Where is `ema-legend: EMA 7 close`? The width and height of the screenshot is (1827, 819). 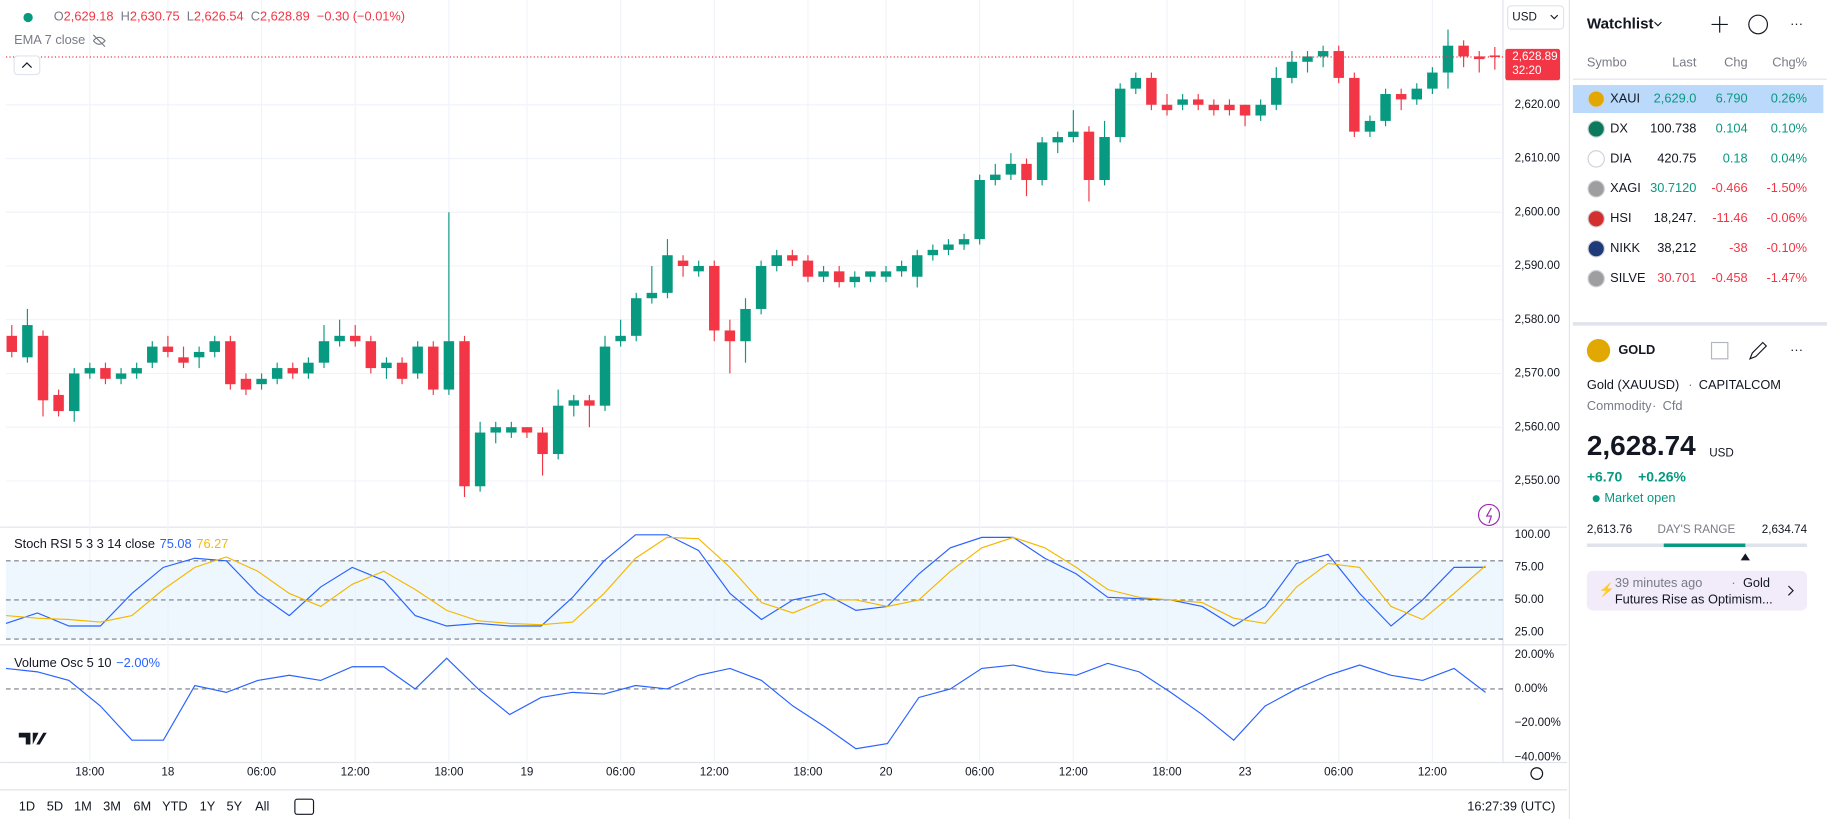 ema-legend: EMA 7 close is located at coordinates (49, 39).